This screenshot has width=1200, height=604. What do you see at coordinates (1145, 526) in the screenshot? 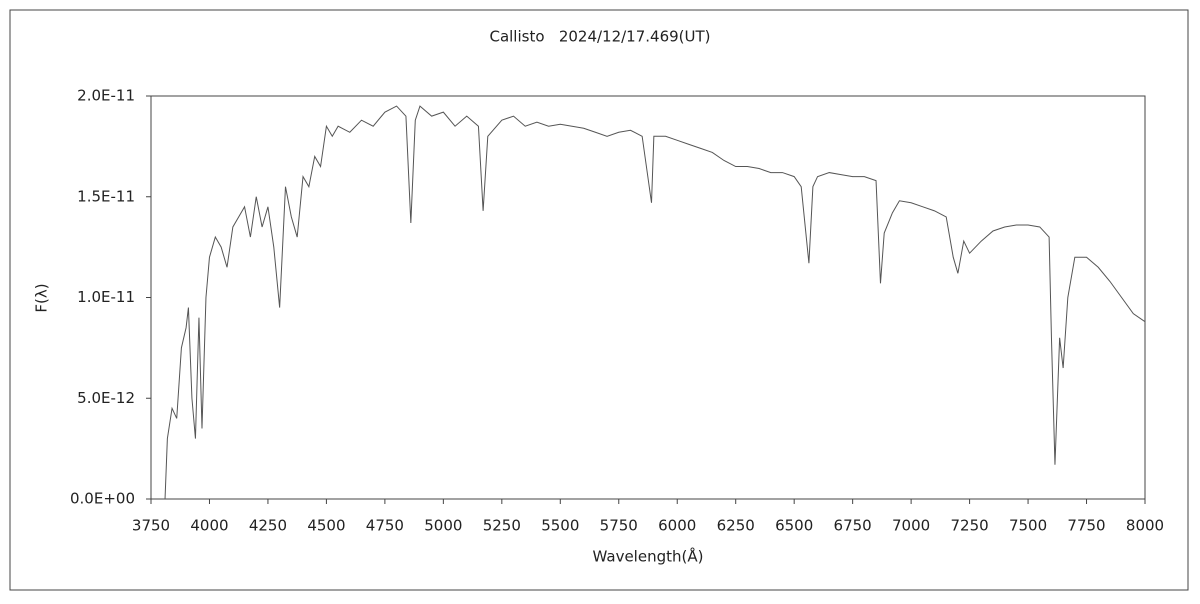
I see `x-tick-label: 8000` at bounding box center [1145, 526].